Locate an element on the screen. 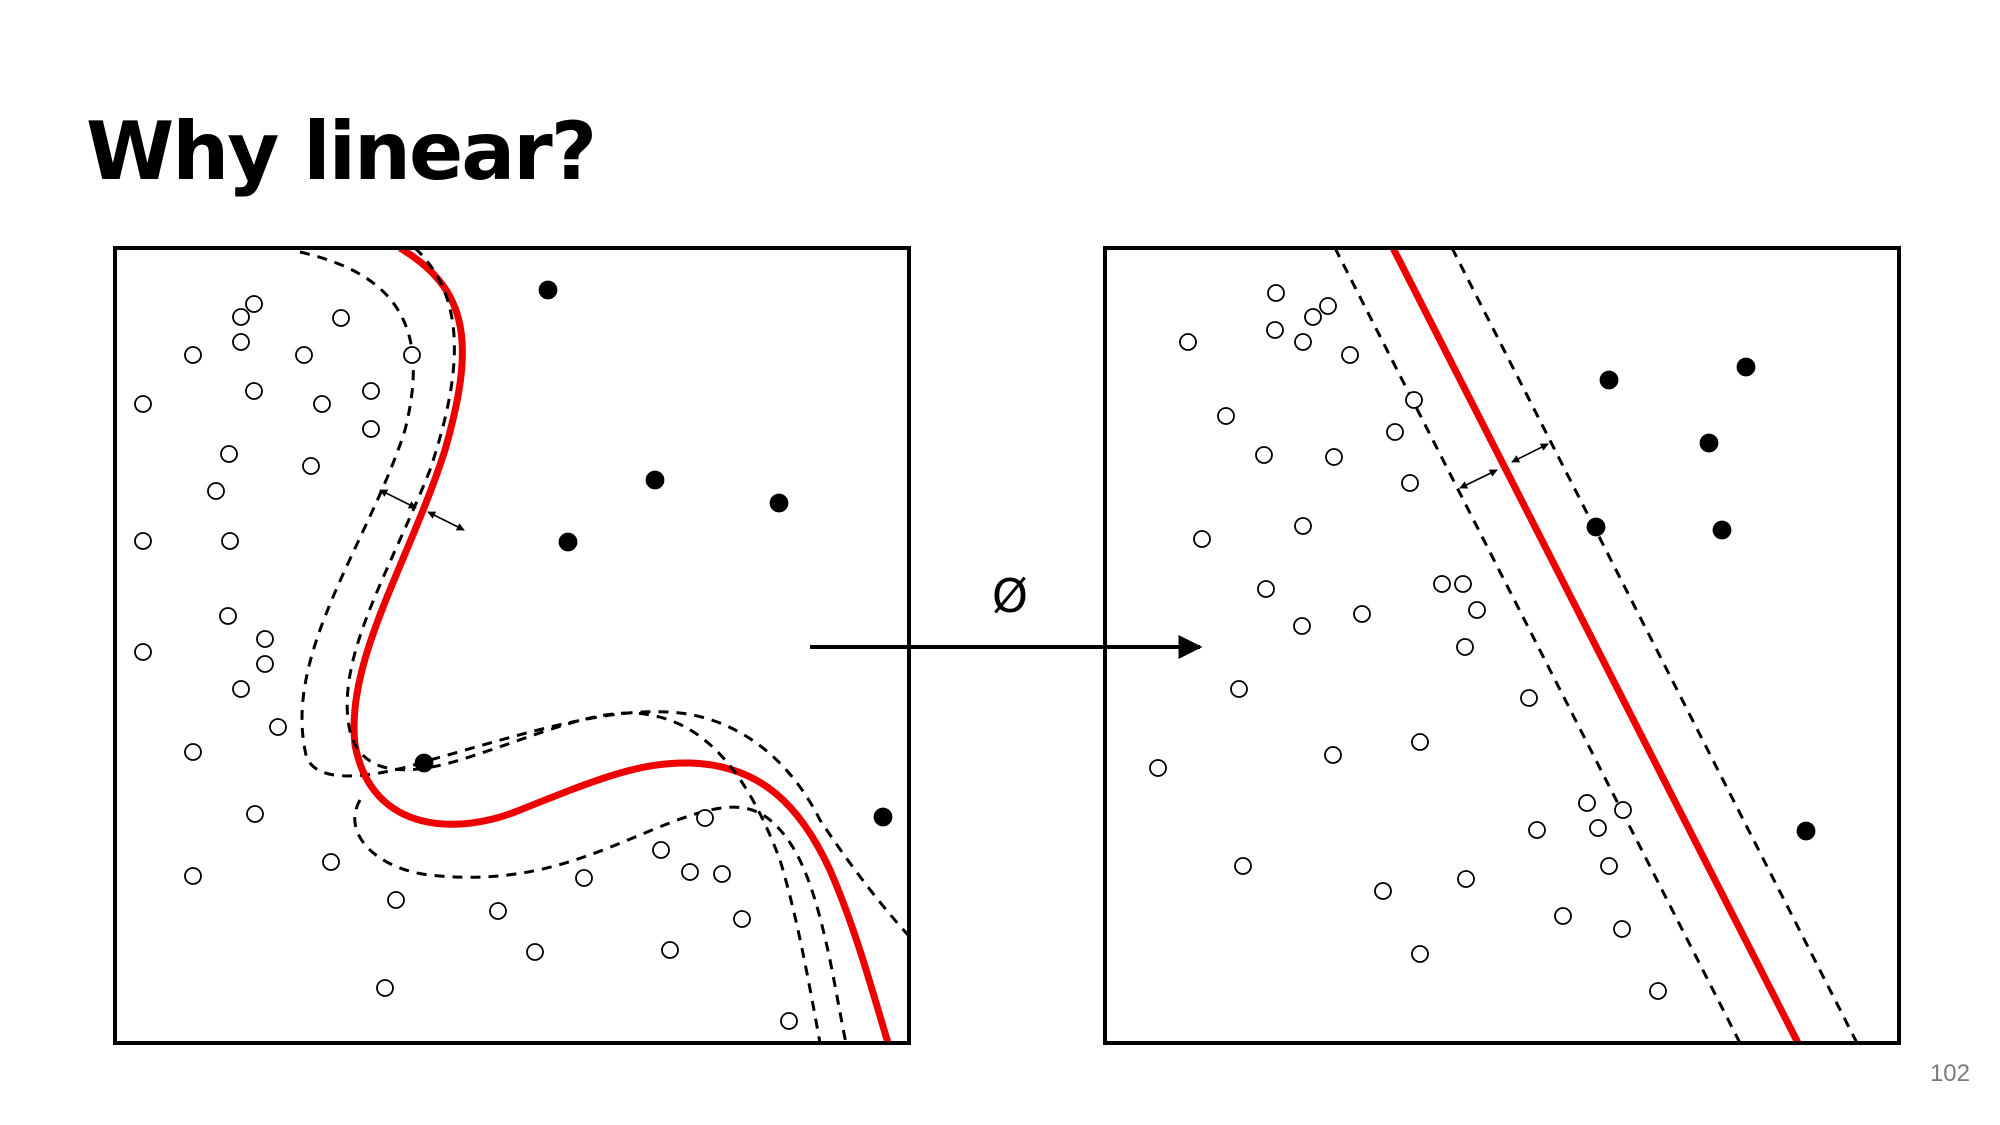 This screenshot has width=2000, height=1125. left-margin-width-arrow-b is located at coordinates (446, 521).